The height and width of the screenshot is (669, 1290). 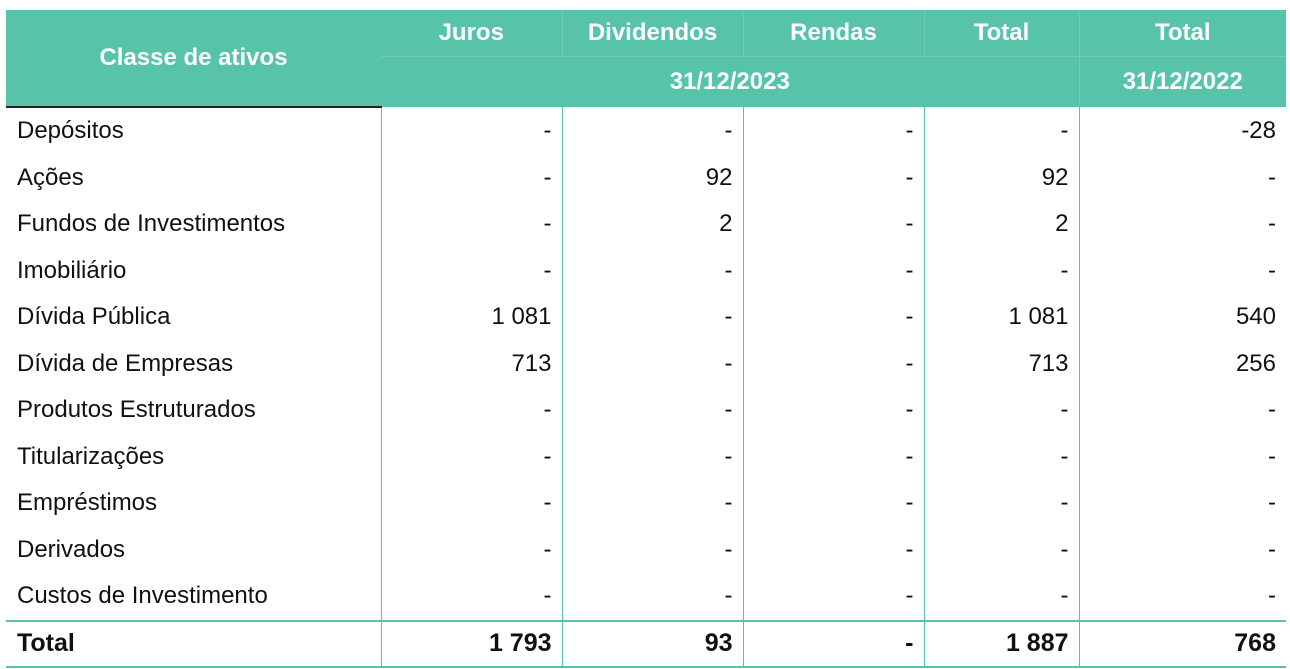 What do you see at coordinates (72, 270) in the screenshot?
I see `asset-class-name: Imobiliário` at bounding box center [72, 270].